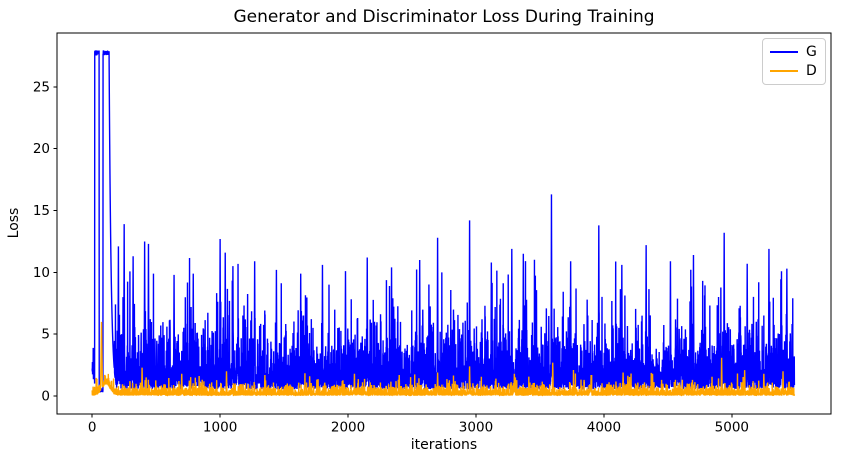  Describe the element at coordinates (348, 428) in the screenshot. I see `x-tick-label: 2000` at that location.